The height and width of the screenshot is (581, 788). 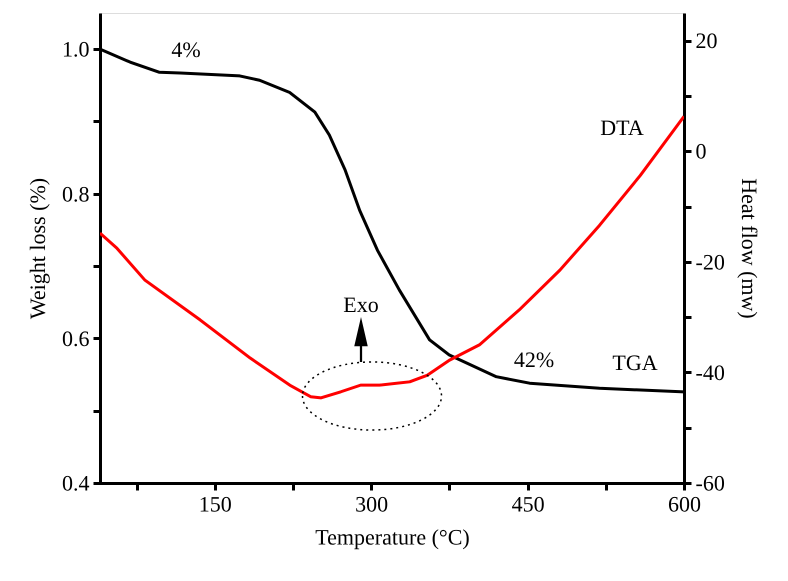 What do you see at coordinates (622, 127) in the screenshot?
I see `series-label: DTA` at bounding box center [622, 127].